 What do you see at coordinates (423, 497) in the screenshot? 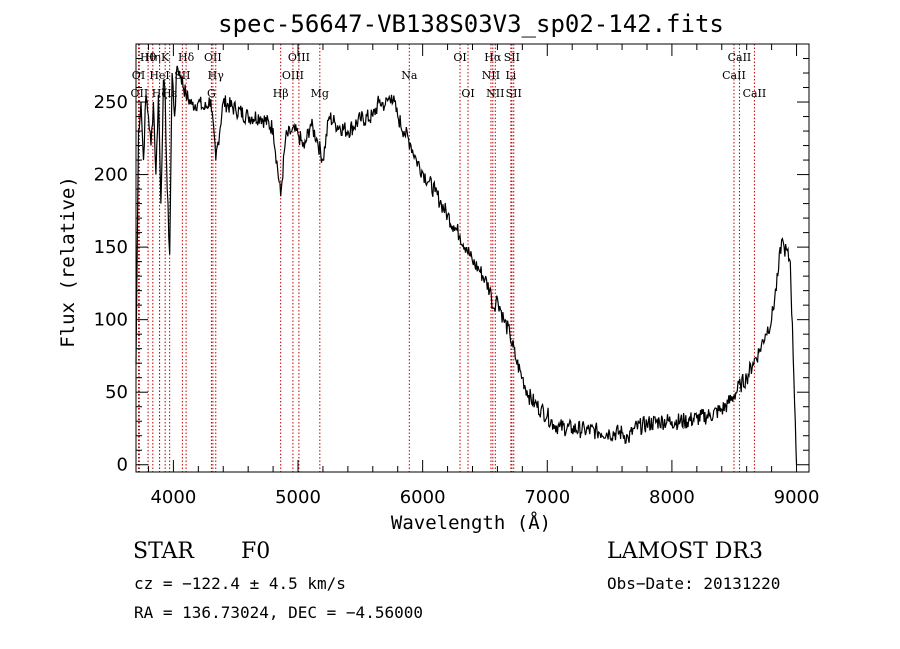
I see `x-tick-label: 6000` at bounding box center [423, 497].